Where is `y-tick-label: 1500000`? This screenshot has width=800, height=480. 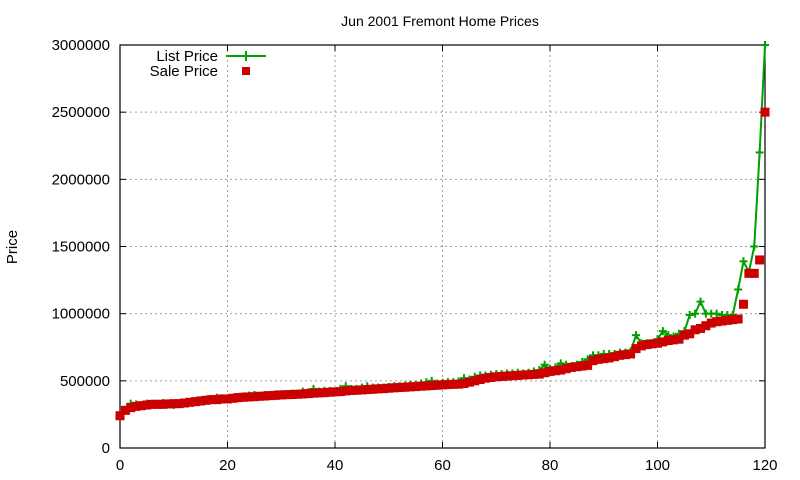
y-tick-label: 1500000 is located at coordinates (81, 247).